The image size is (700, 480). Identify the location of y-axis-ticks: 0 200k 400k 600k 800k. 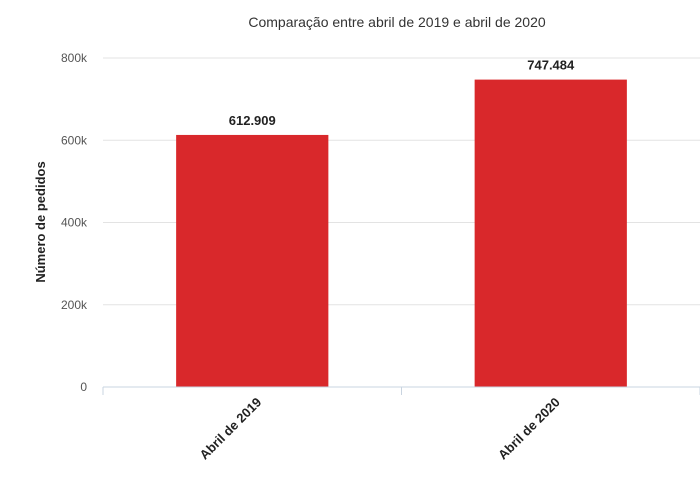
(74, 222).